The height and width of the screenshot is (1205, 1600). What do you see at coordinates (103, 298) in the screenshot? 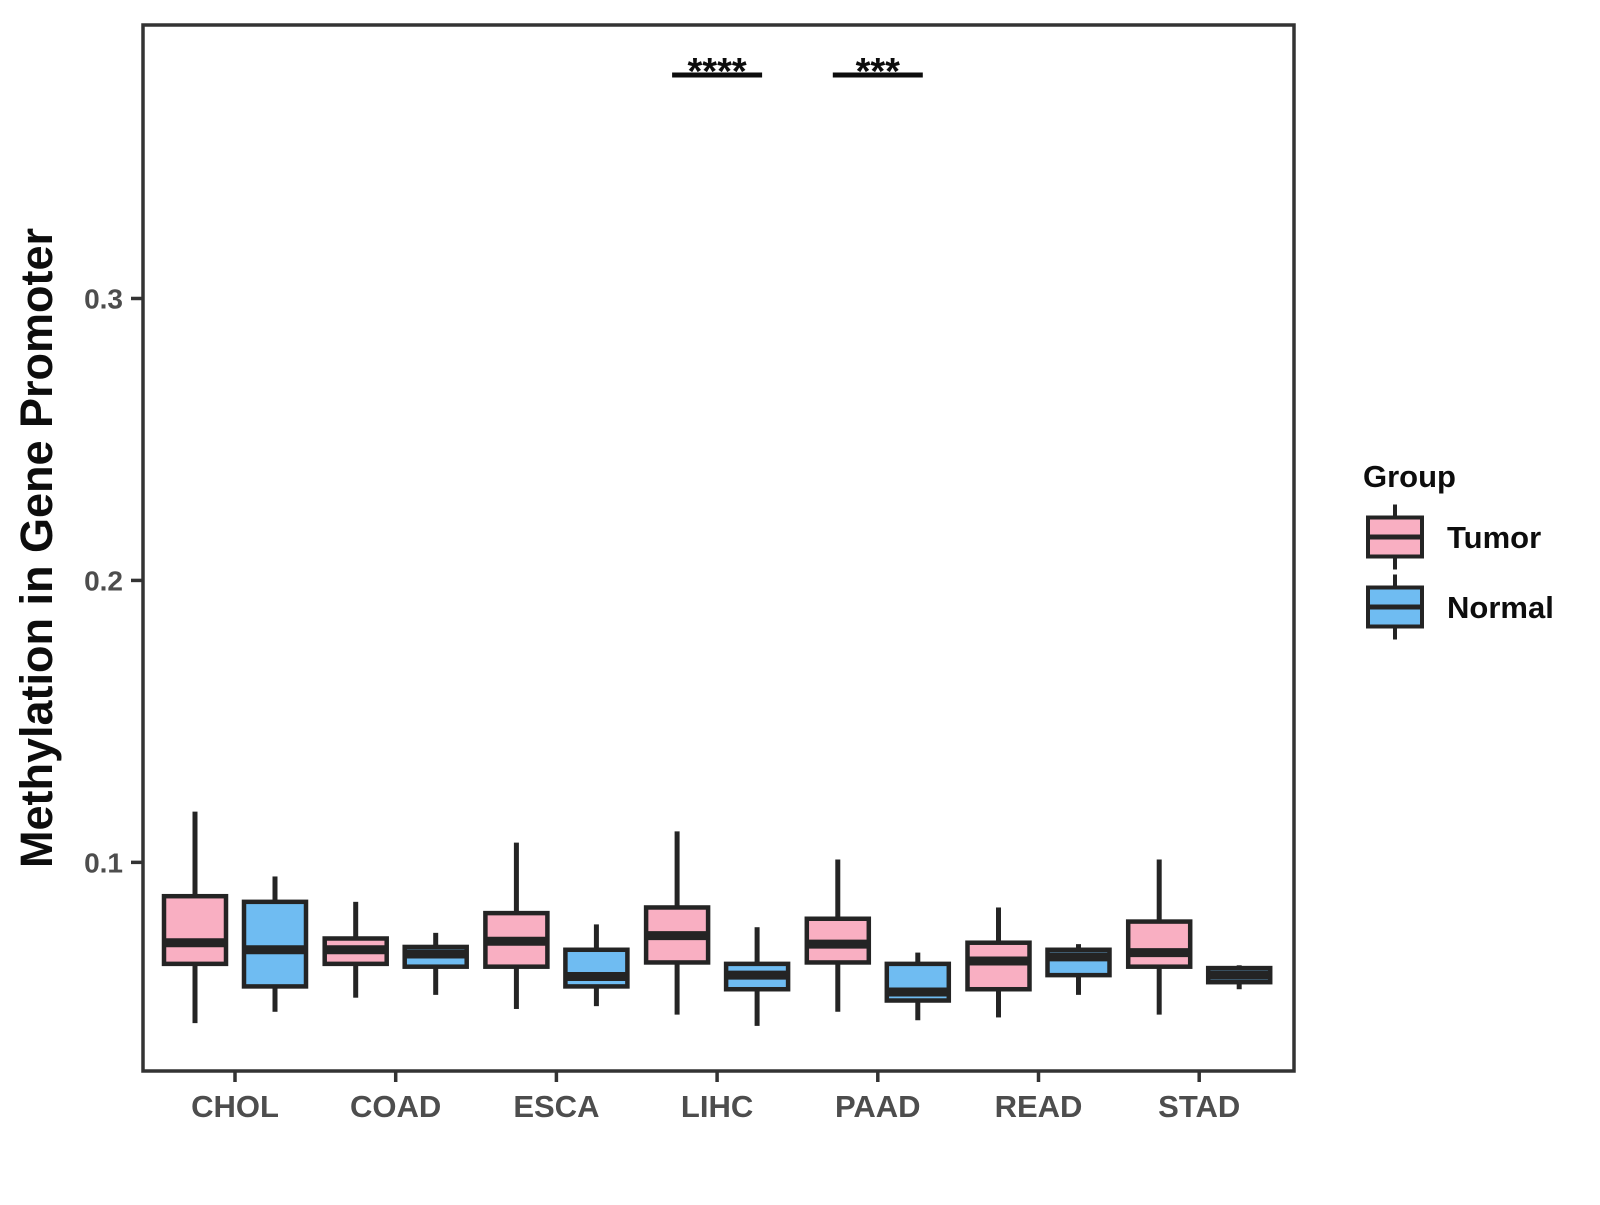
I see `y-tick-label: 0.3` at bounding box center [103, 298].